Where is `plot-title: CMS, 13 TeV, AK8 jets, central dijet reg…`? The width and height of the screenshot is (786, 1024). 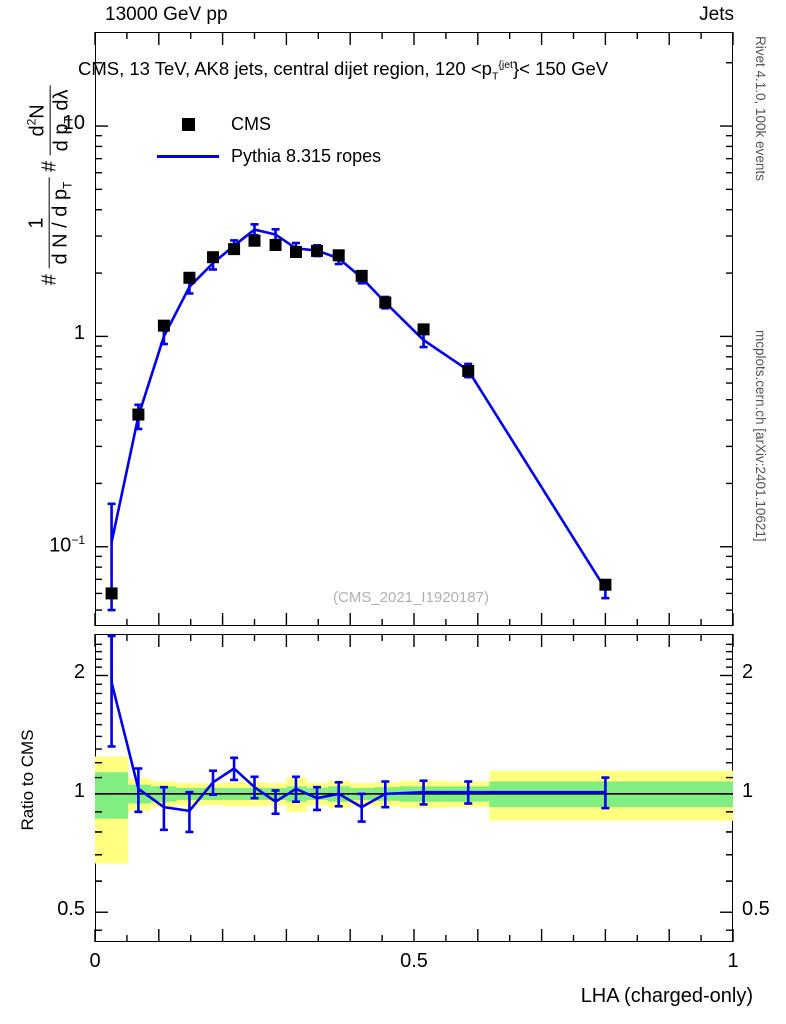 plot-title: CMS, 13 TeV, AK8 jets, central dijet reg… is located at coordinates (343, 70).